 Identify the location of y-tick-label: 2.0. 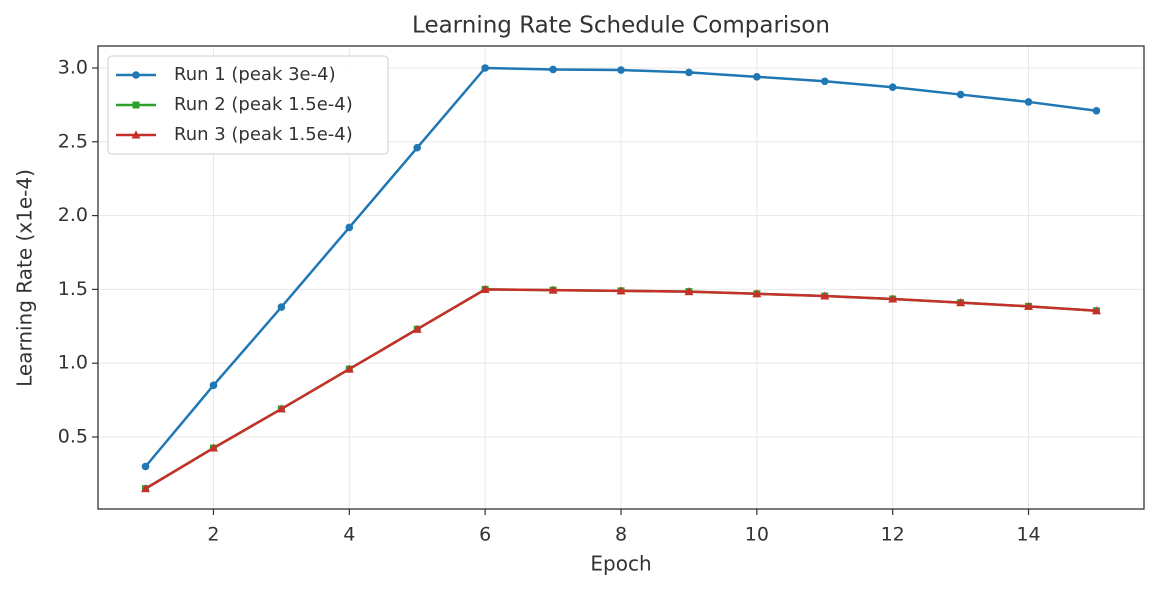
(73, 215).